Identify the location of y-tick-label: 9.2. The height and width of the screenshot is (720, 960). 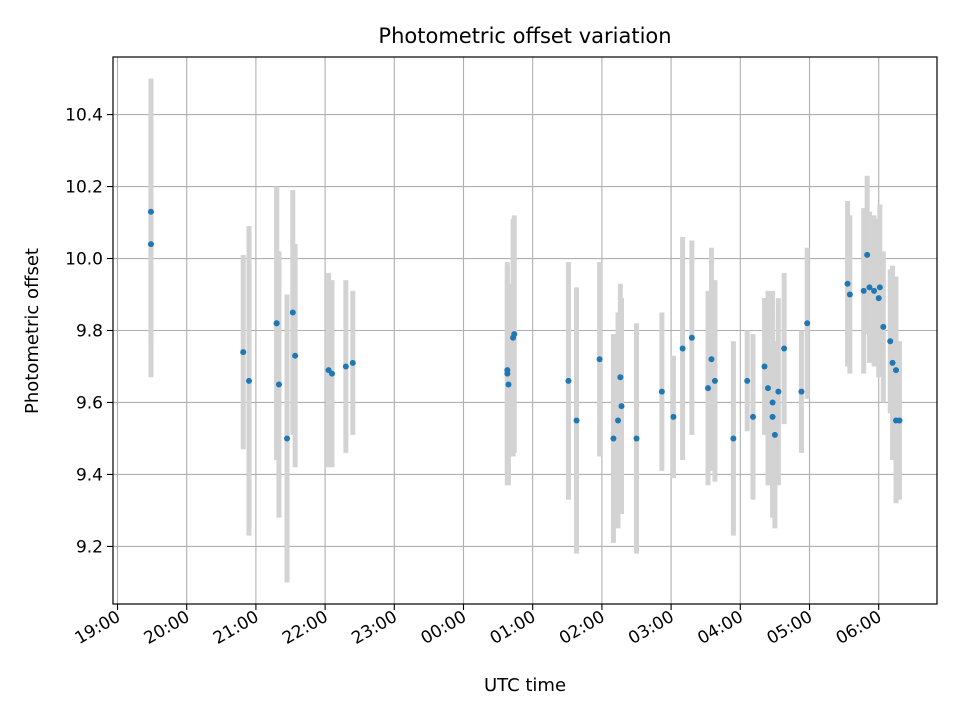
(89, 547).